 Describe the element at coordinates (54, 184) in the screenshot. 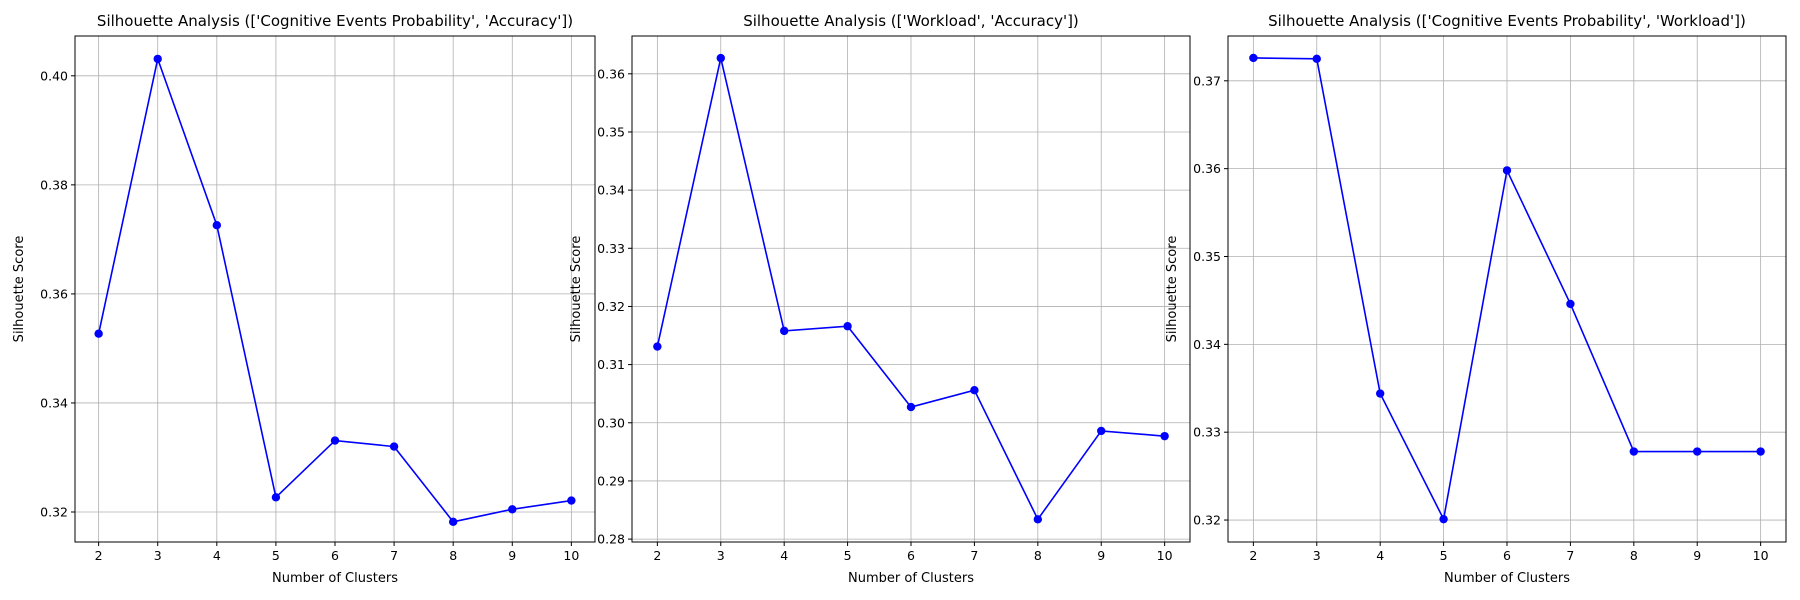

I see `y-tick-label: 0.38` at that location.